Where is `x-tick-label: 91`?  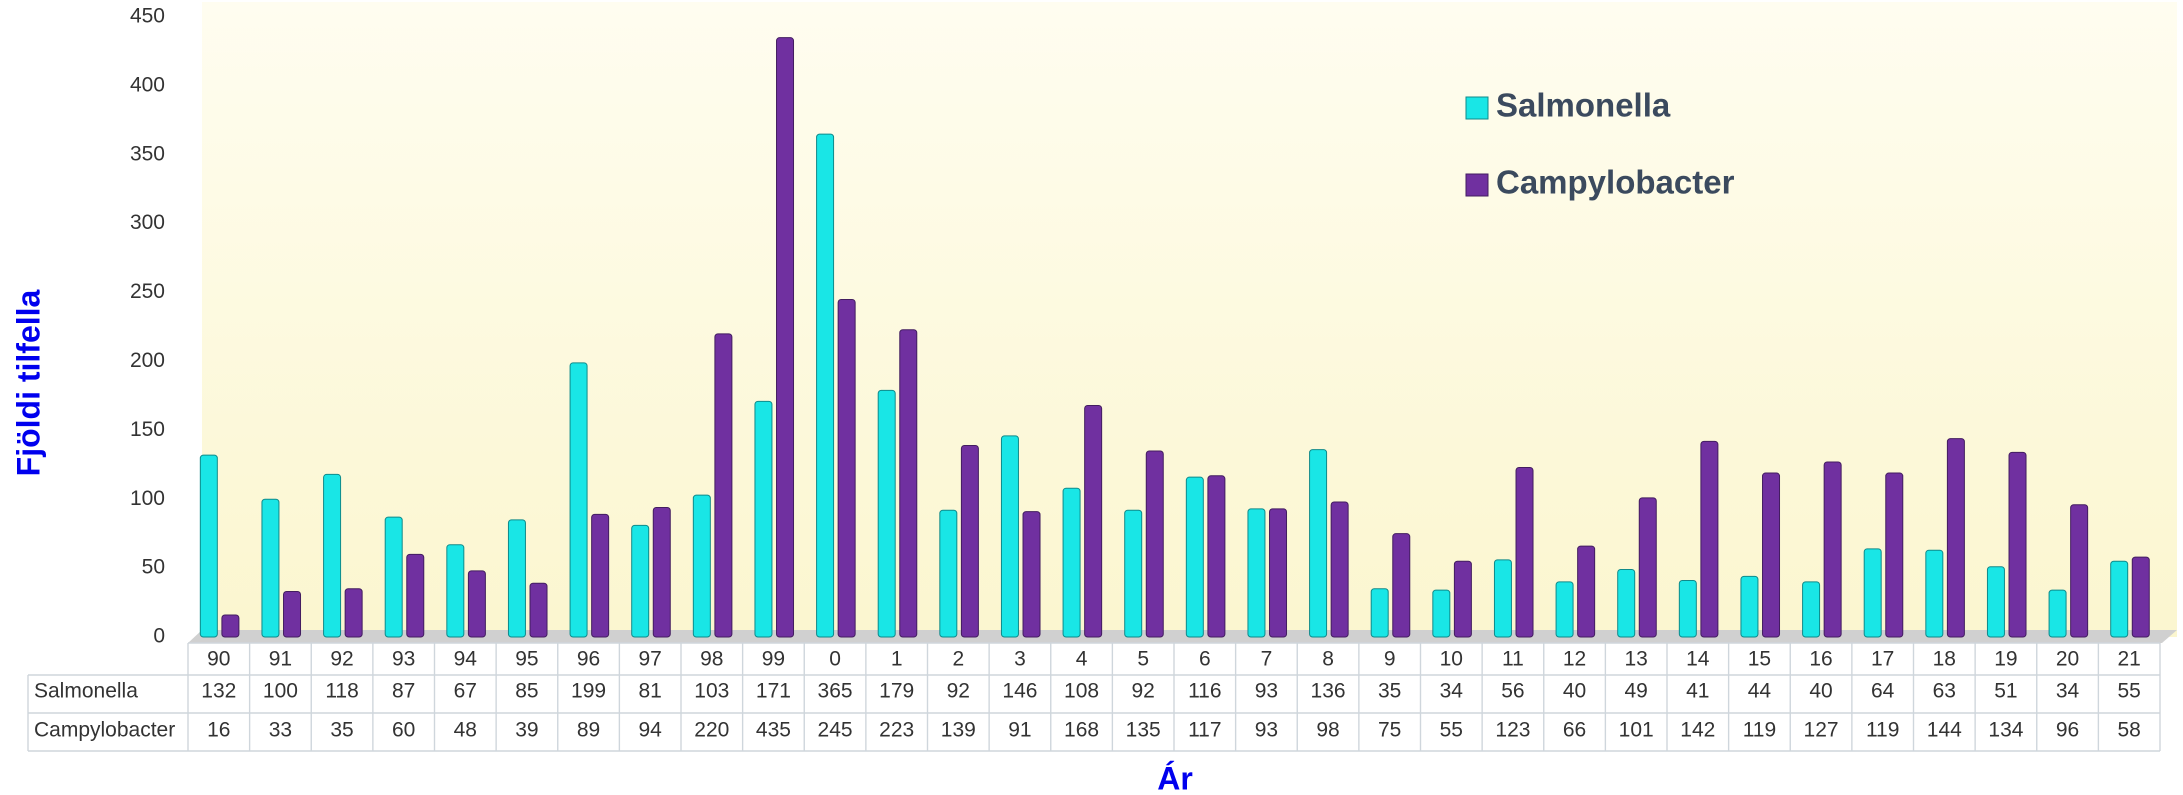 x-tick-label: 91 is located at coordinates (280, 659).